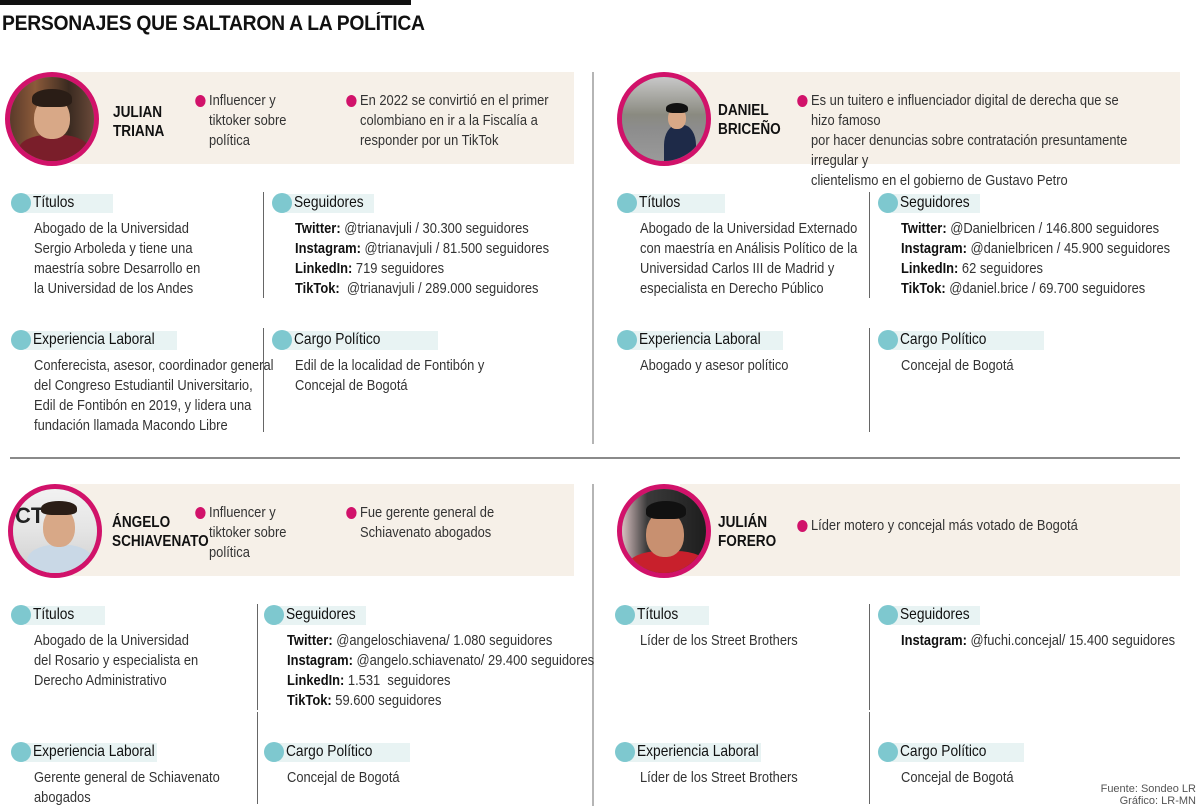 The height and width of the screenshot is (810, 1200). I want to click on experience-text: Abogado y asesor político, so click(714, 365).